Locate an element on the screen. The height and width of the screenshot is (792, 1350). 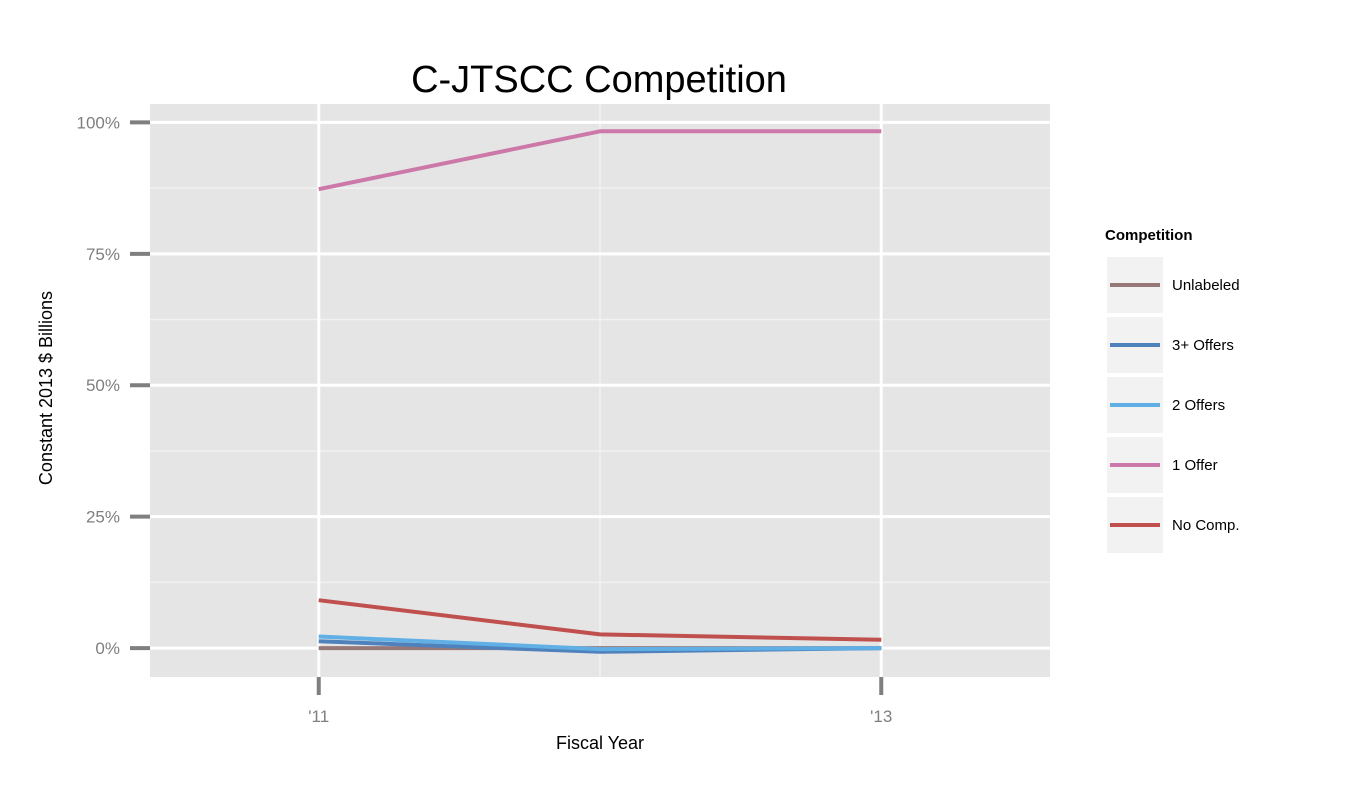
x-tick-label: '13 is located at coordinates (881, 716).